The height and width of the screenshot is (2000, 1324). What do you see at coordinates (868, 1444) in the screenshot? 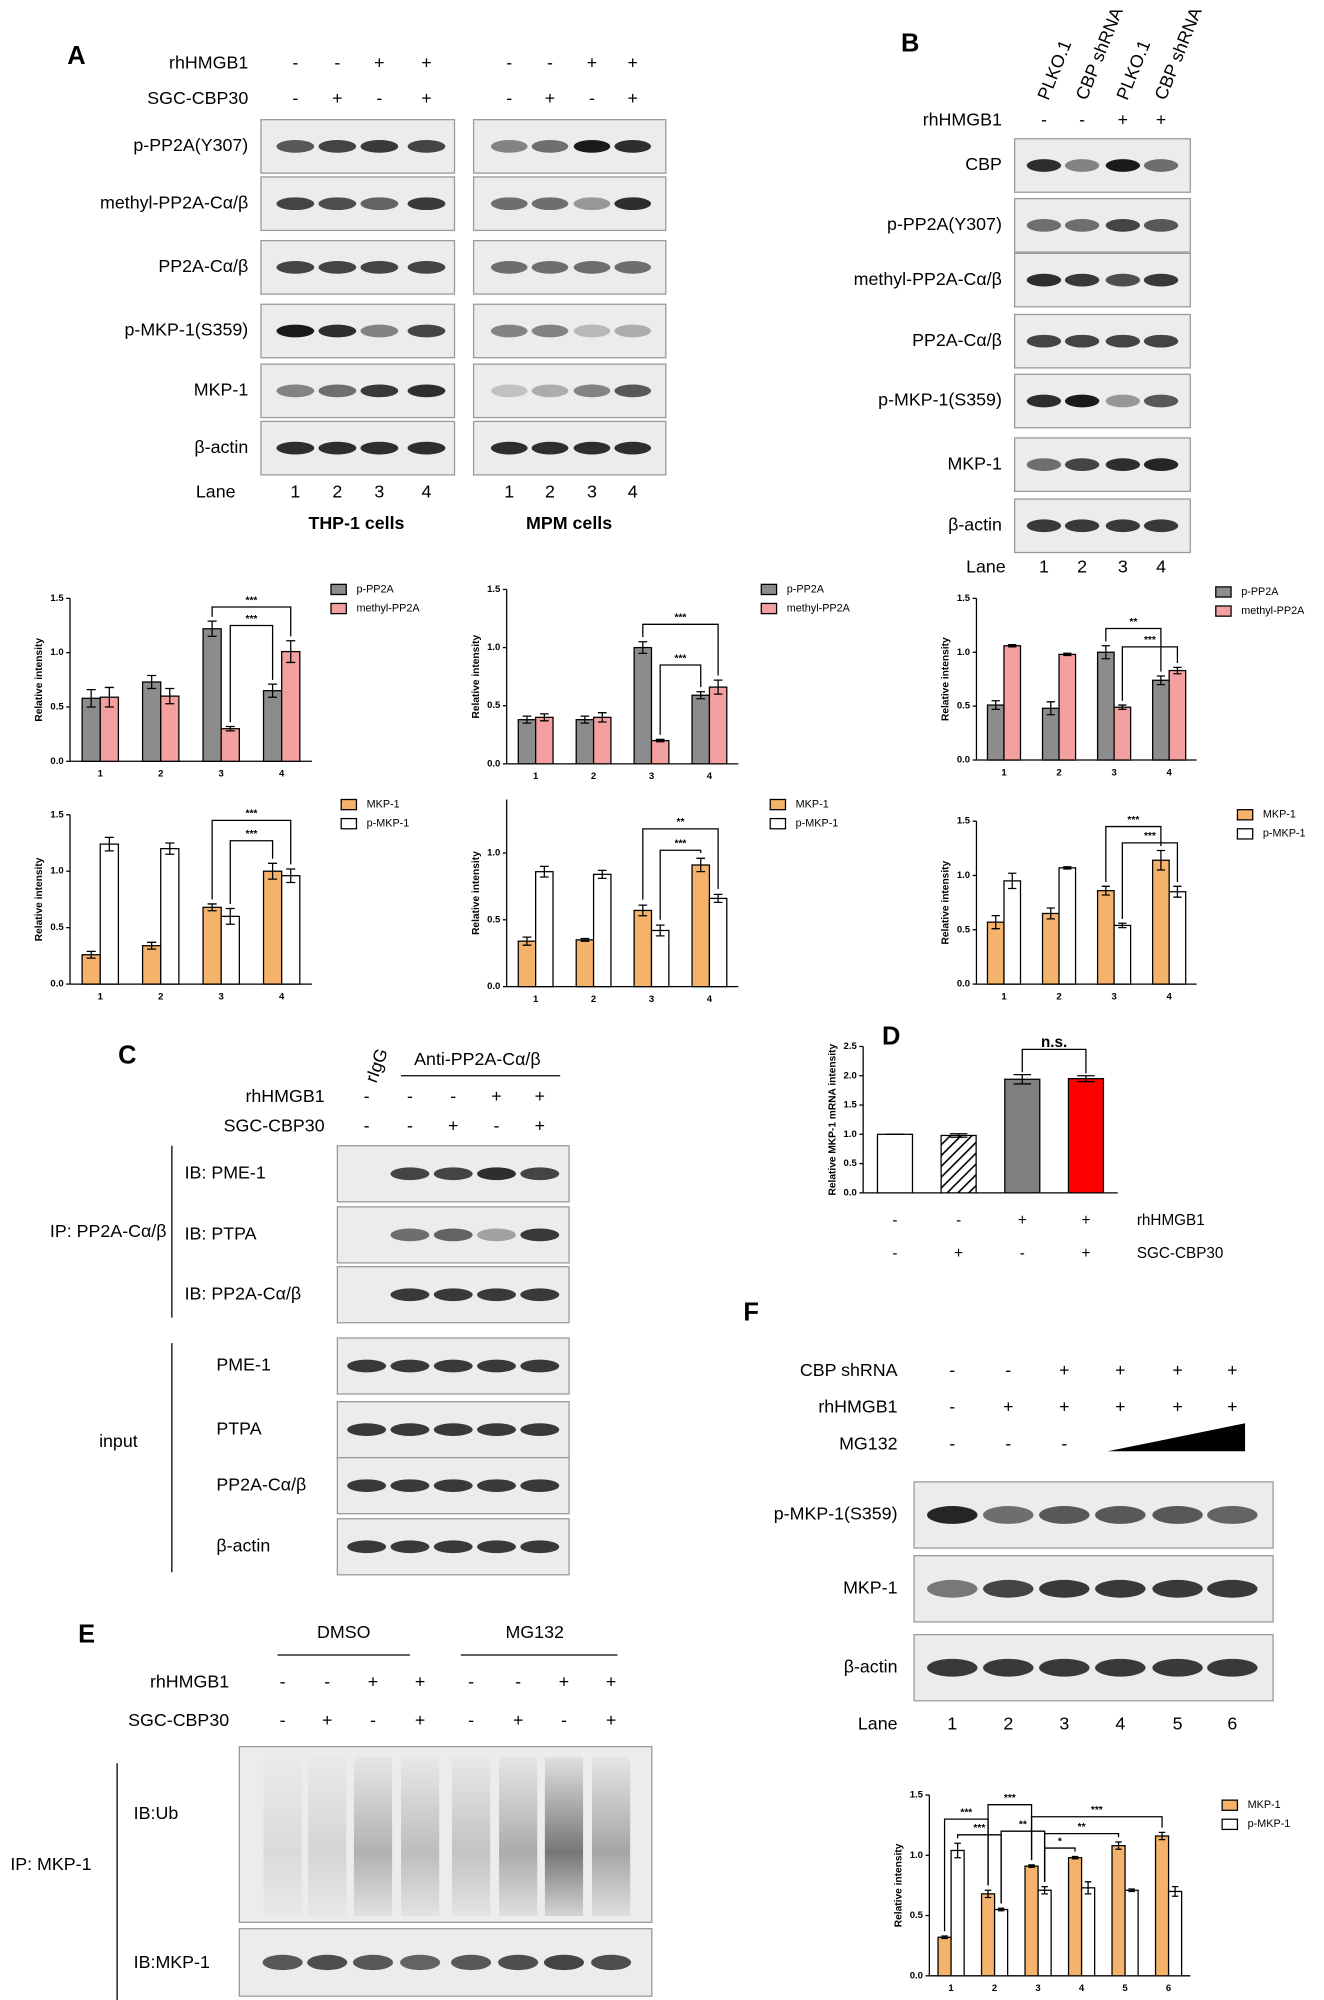
I see `condition-label: MG132` at bounding box center [868, 1444].